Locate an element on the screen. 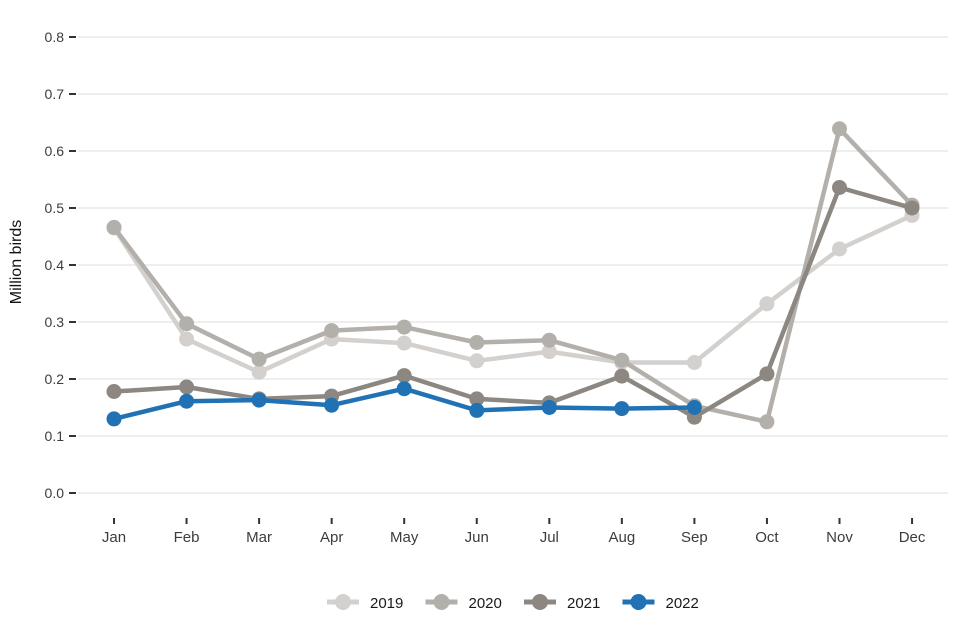  legend-label-2021: 2021 is located at coordinates (583, 603).